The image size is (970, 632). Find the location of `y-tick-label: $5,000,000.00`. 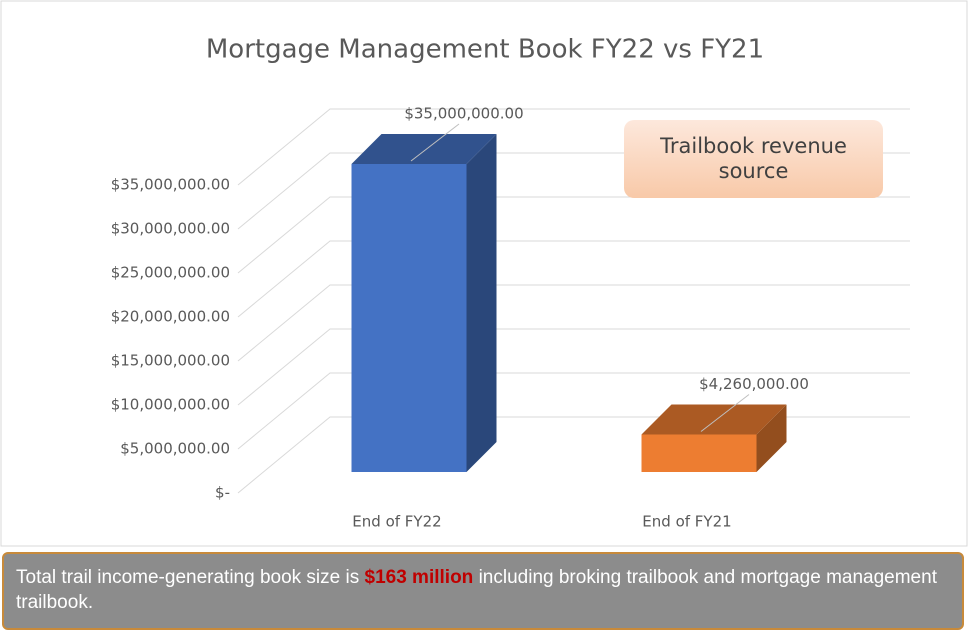

y-tick-label: $5,000,000.00 is located at coordinates (175, 449).